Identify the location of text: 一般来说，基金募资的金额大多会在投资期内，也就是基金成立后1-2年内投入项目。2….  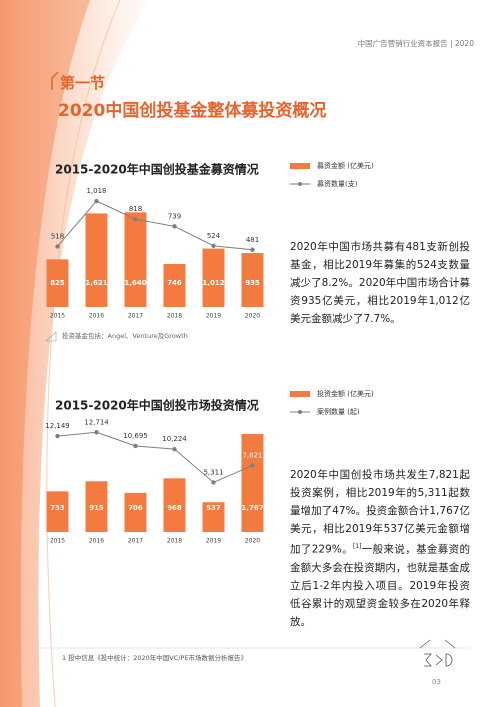
(380, 585).